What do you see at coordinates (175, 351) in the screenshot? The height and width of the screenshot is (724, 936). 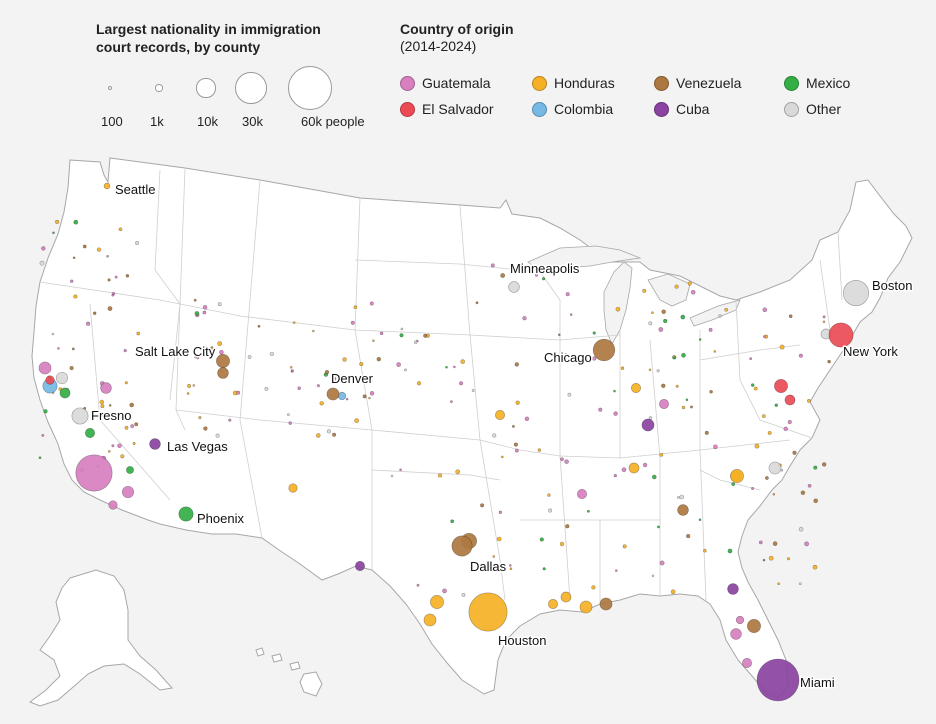 I see `city-label-halo: Salt Lake City` at bounding box center [175, 351].